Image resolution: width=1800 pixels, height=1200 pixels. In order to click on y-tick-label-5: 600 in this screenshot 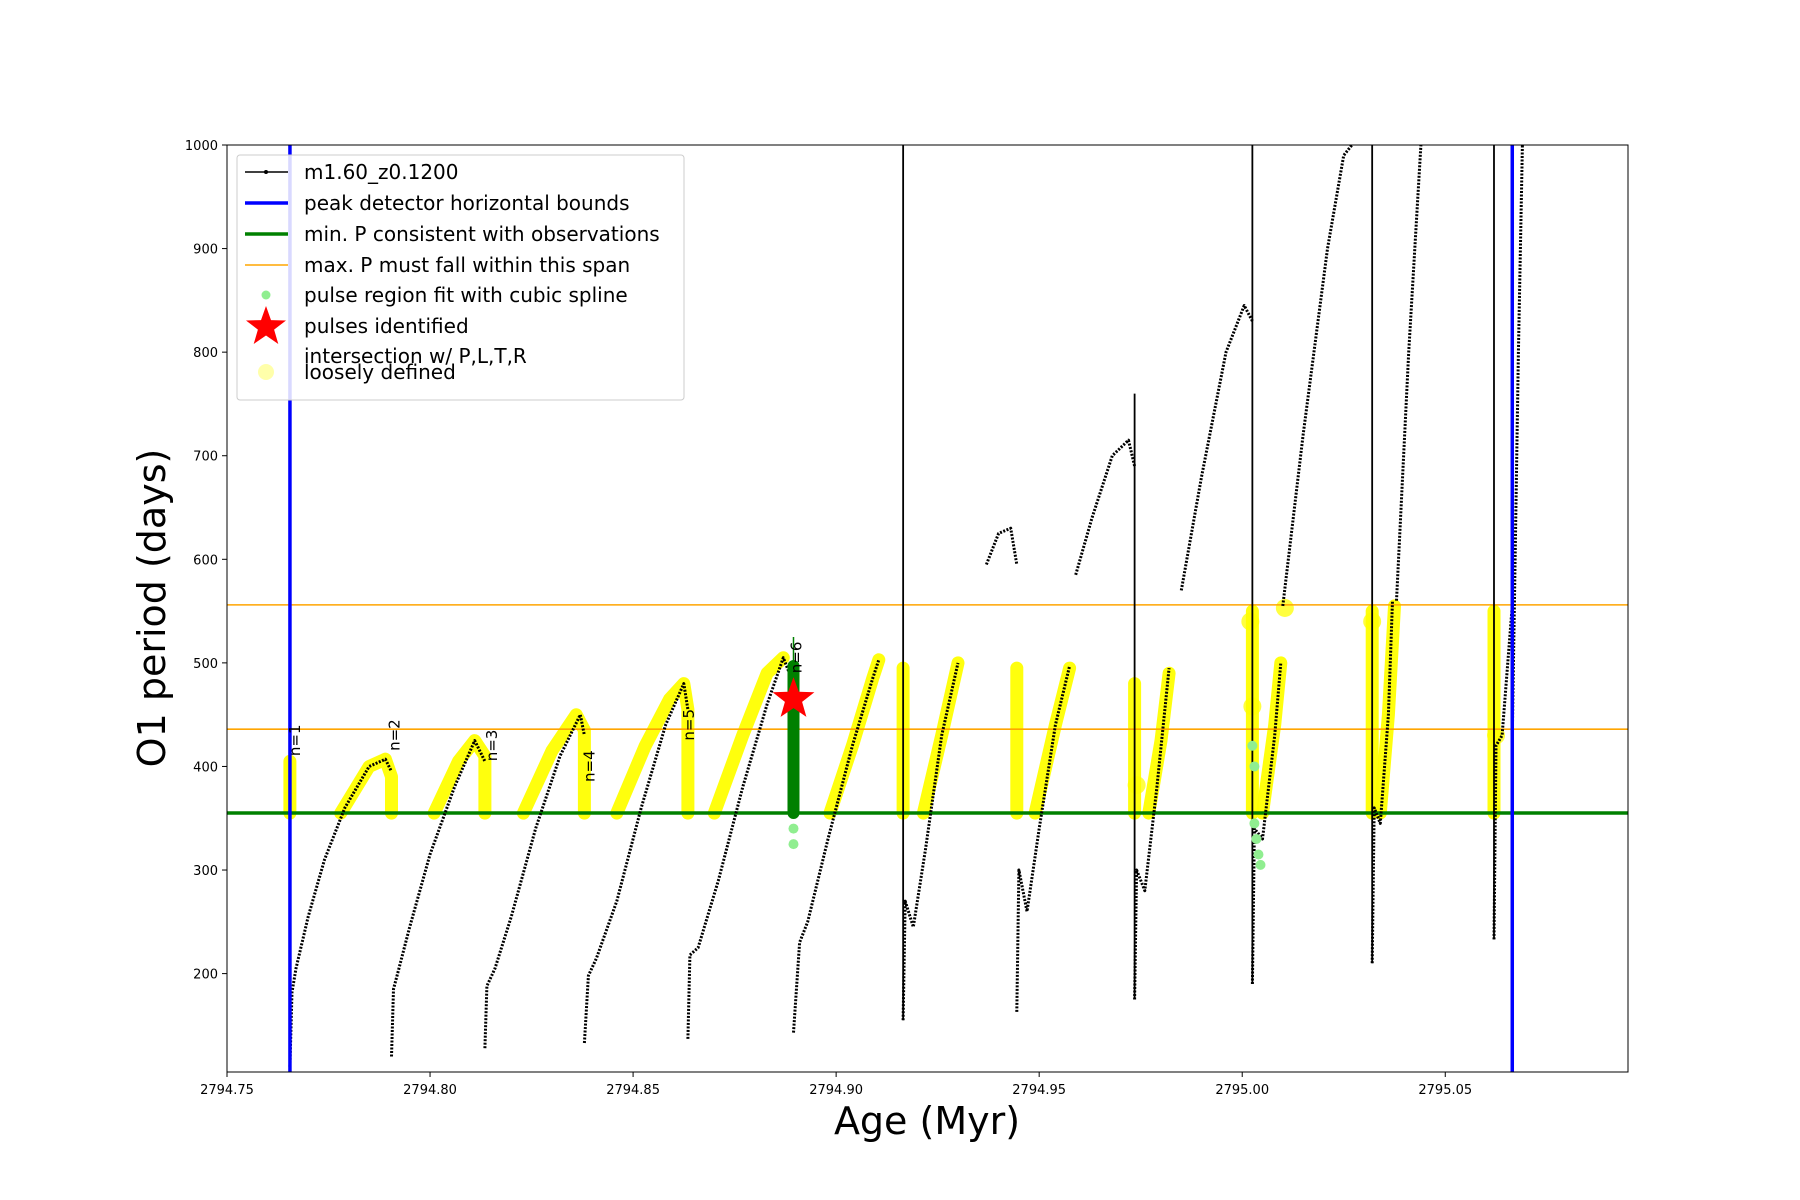, I will do `click(205, 560)`.